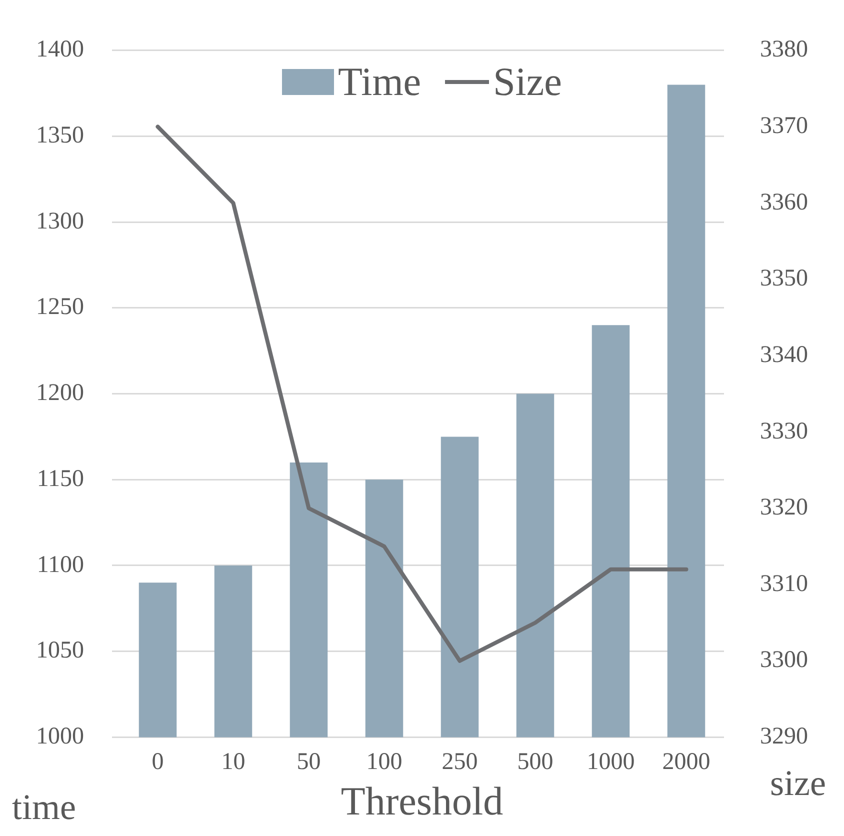 This screenshot has width=844, height=836. What do you see at coordinates (60, 221) in the screenshot?
I see `y-tick-label: 1300` at bounding box center [60, 221].